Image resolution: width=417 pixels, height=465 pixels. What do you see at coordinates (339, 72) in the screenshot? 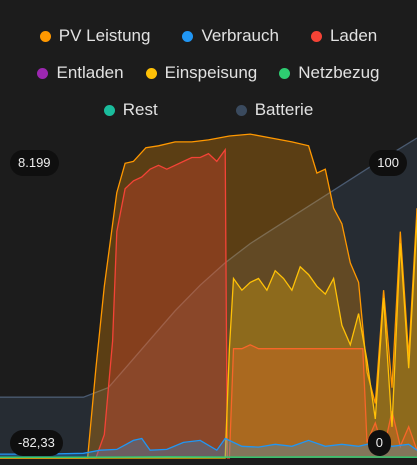
I see `legend-label: Netzbezug` at bounding box center [339, 72].